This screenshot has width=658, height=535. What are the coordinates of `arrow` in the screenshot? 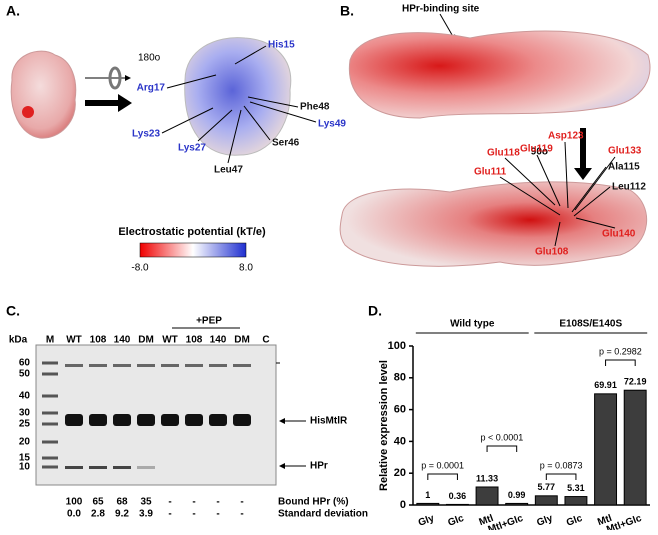 It's located at (108, 103).